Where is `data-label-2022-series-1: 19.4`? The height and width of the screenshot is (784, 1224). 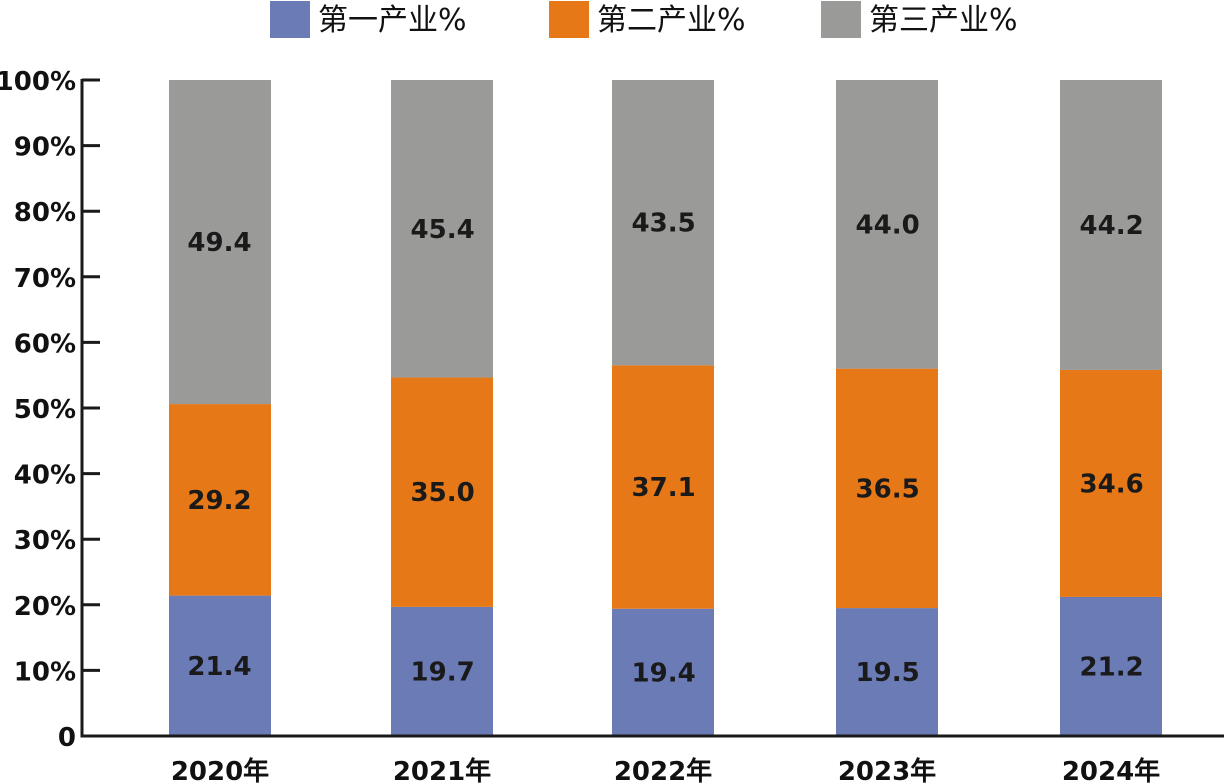
data-label-2022-series-1: 19.4 is located at coordinates (664, 673).